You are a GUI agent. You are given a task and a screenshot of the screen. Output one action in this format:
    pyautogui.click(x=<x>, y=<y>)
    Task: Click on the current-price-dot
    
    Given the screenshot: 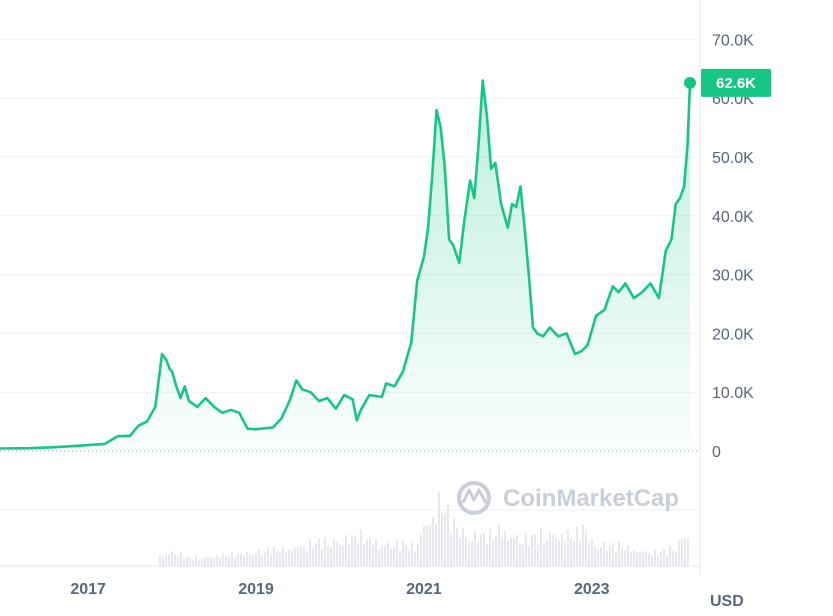 What is the action you would take?
    pyautogui.click(x=690, y=82)
    